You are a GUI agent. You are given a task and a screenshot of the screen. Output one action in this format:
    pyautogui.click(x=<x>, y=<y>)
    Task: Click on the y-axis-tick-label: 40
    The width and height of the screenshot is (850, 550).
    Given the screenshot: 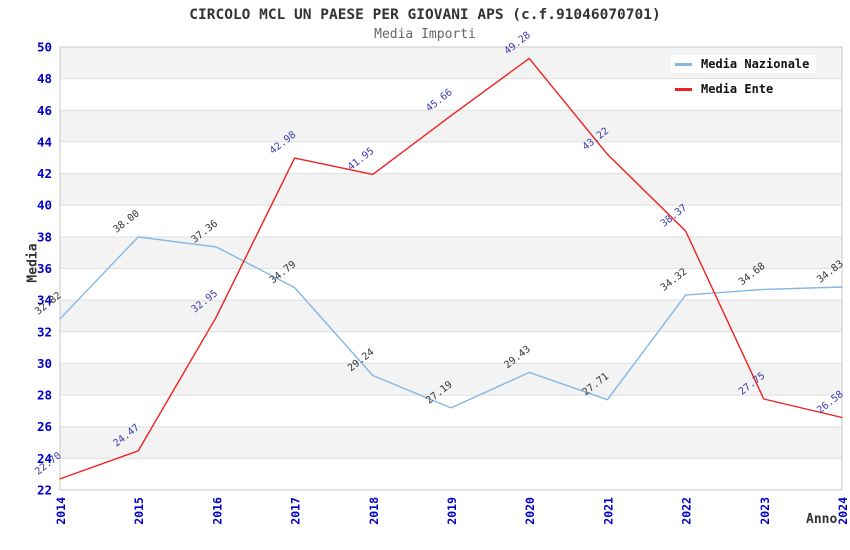 What is the action you would take?
    pyautogui.click(x=44, y=205)
    